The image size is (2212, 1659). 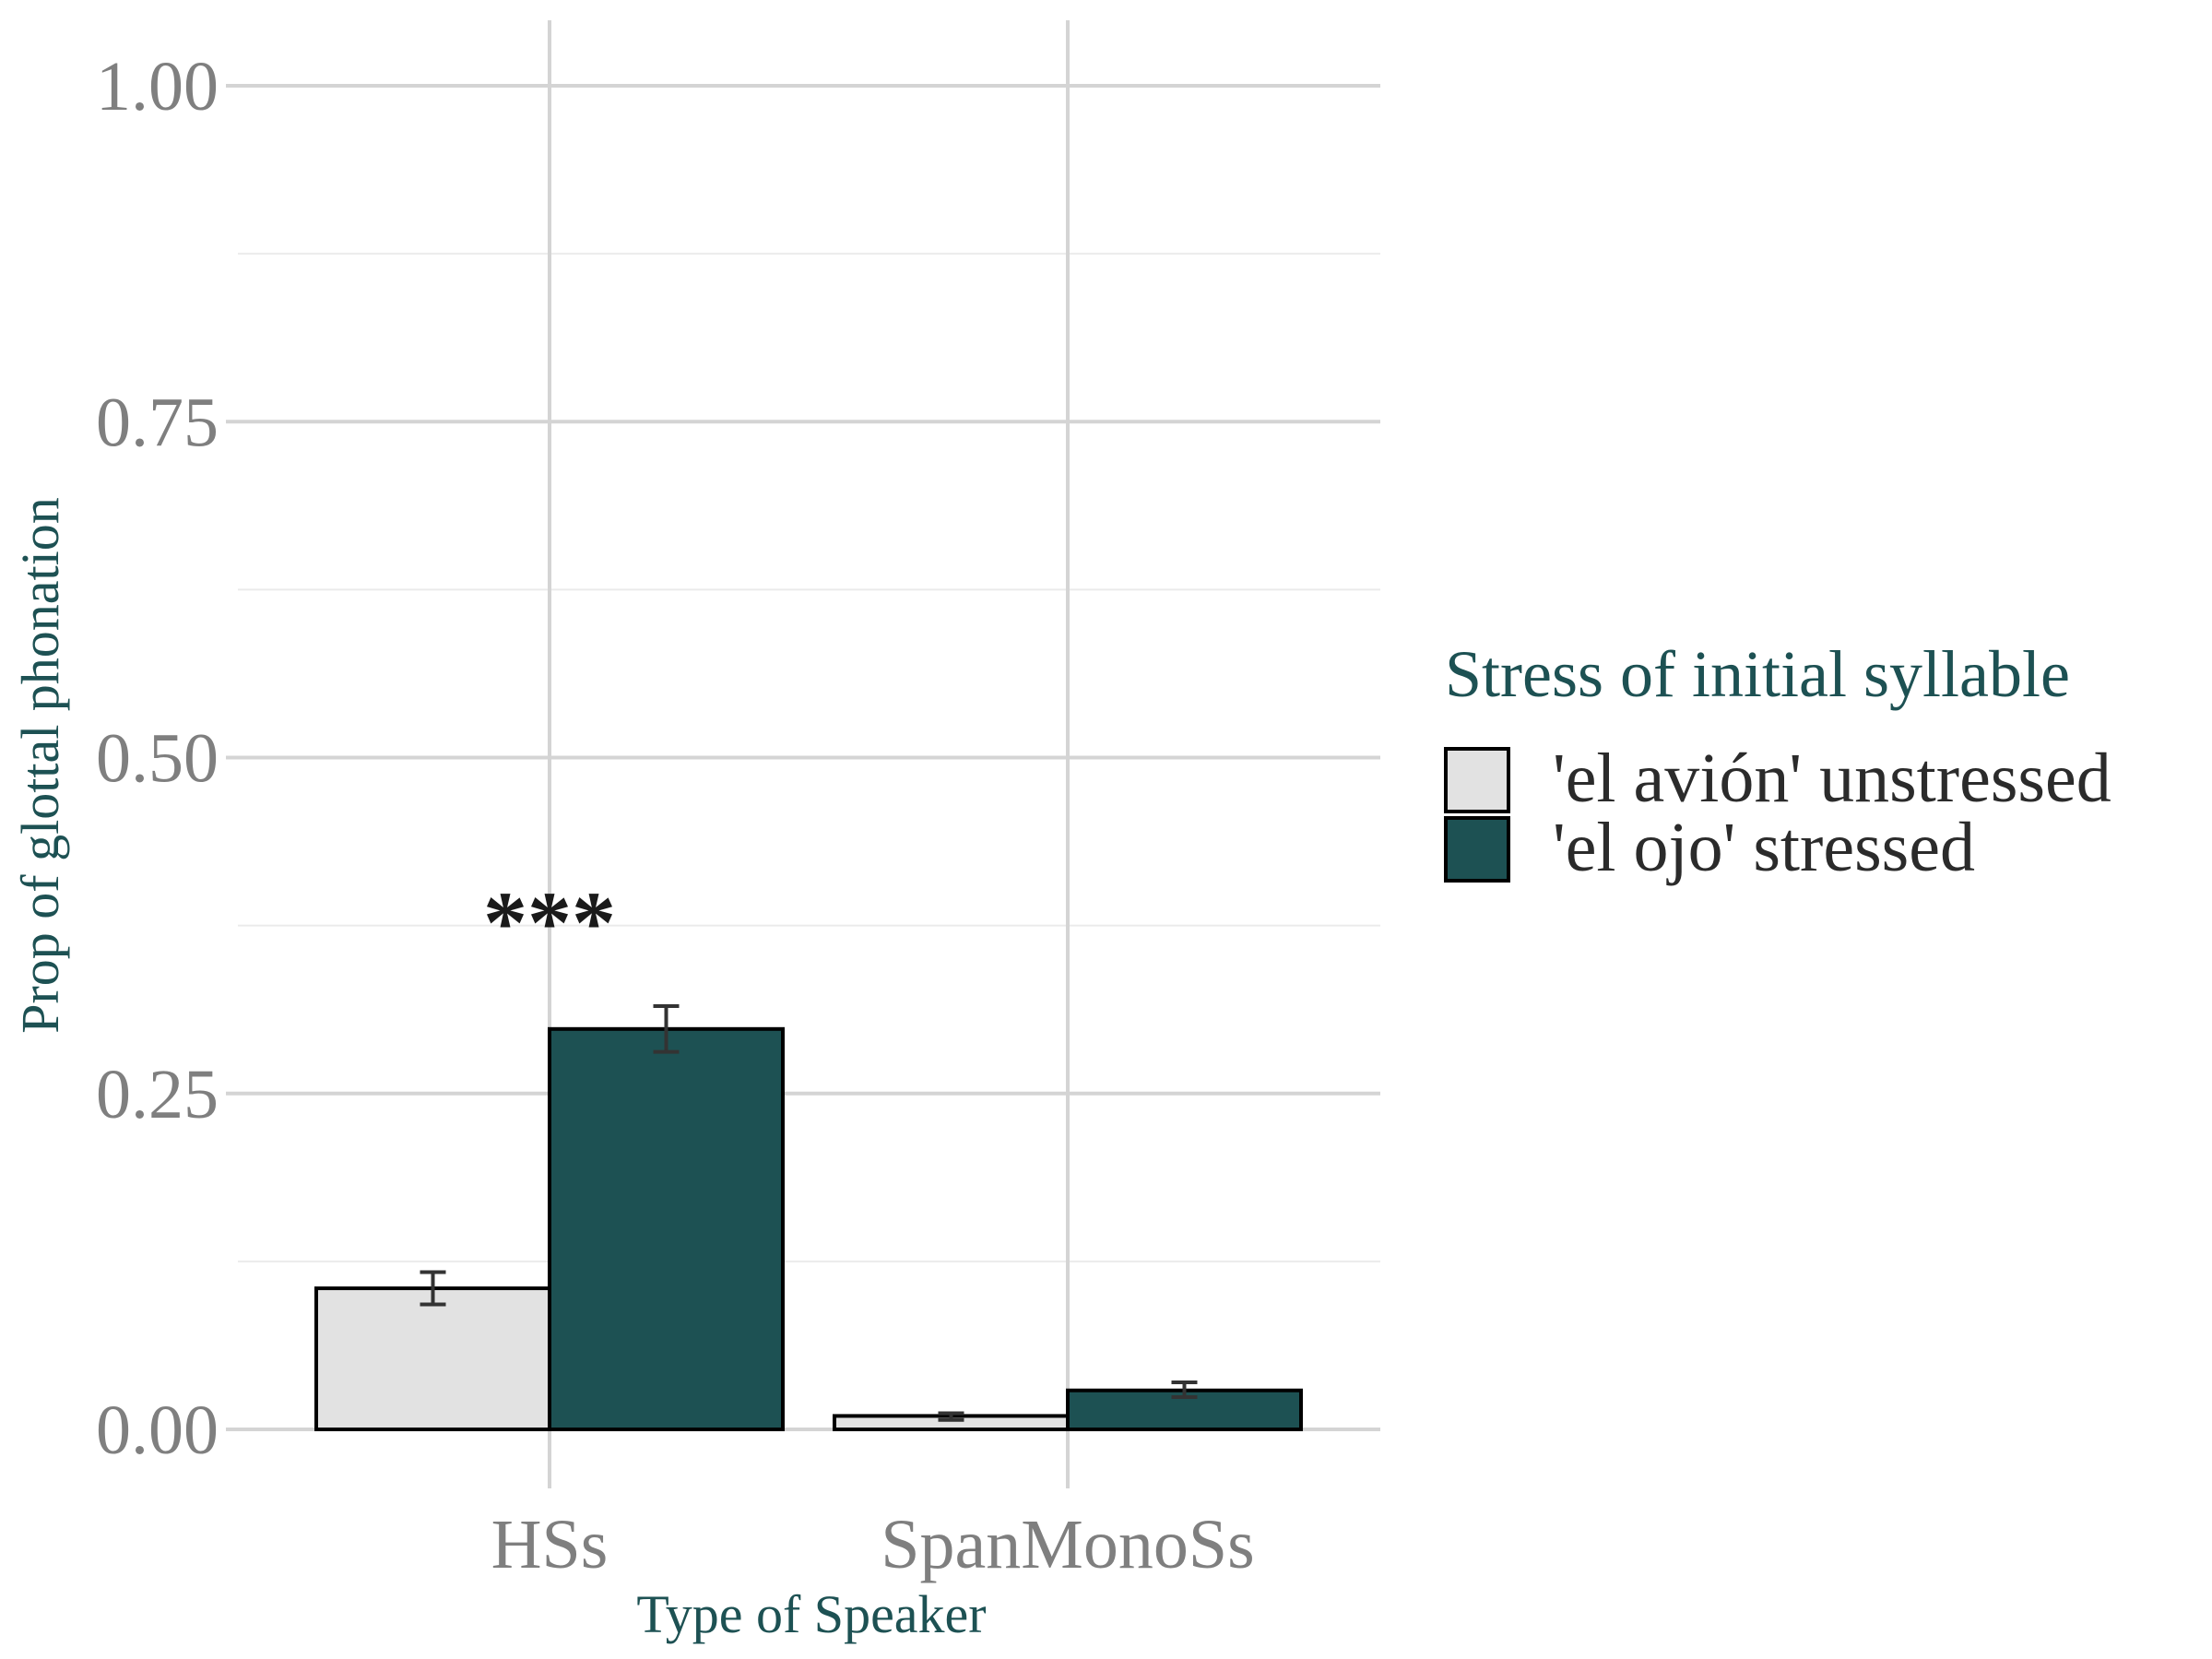 What do you see at coordinates (158, 423) in the screenshot?
I see `y-tick-label: 0.75` at bounding box center [158, 423].